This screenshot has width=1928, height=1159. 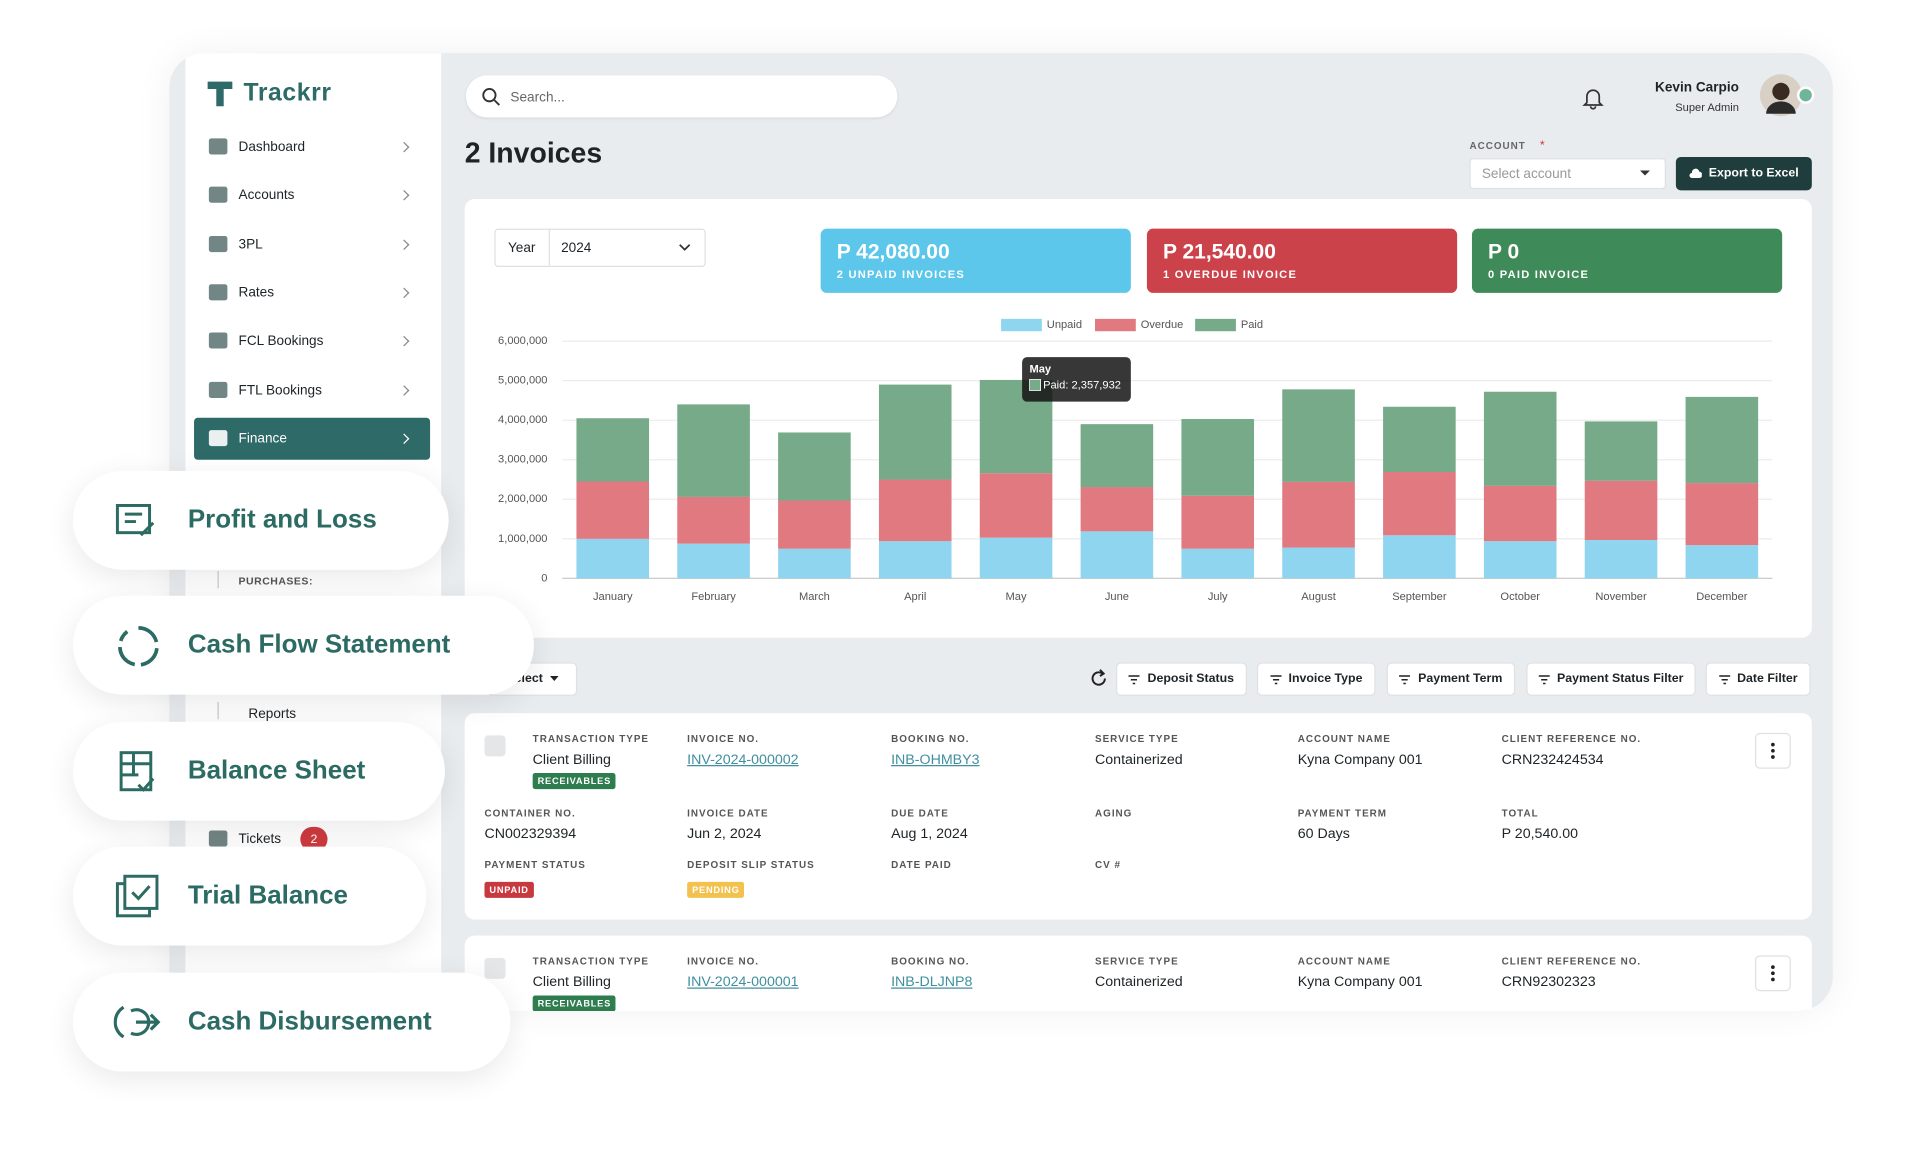 What do you see at coordinates (724, 834) in the screenshot?
I see `field-value: Jun 2, 2024` at bounding box center [724, 834].